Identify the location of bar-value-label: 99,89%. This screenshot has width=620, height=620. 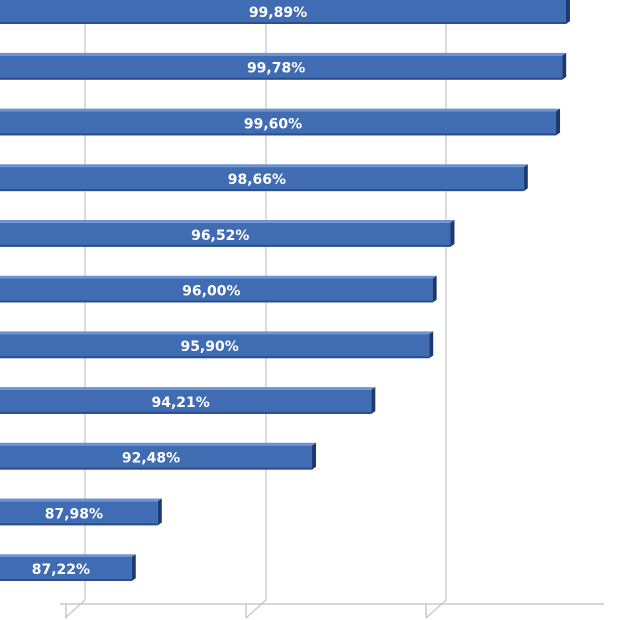
(278, 13).